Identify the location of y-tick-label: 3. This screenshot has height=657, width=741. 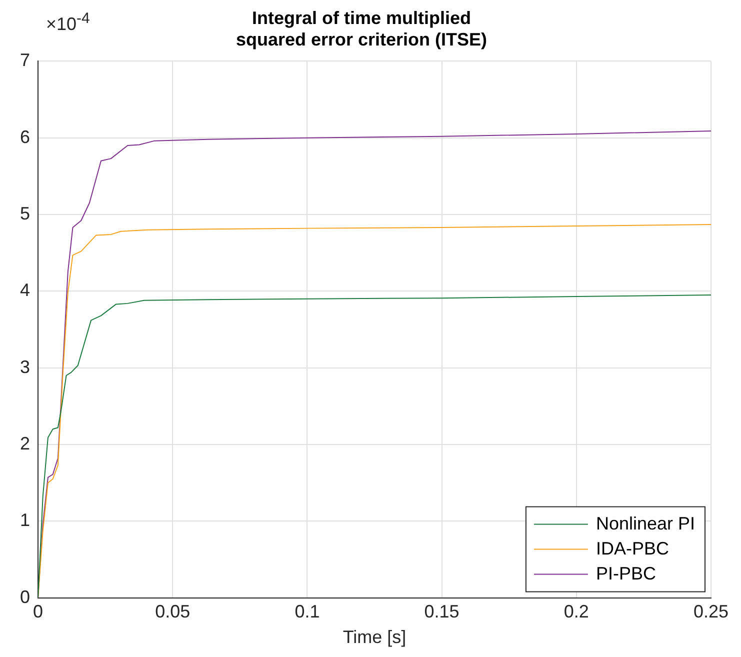
(25, 366).